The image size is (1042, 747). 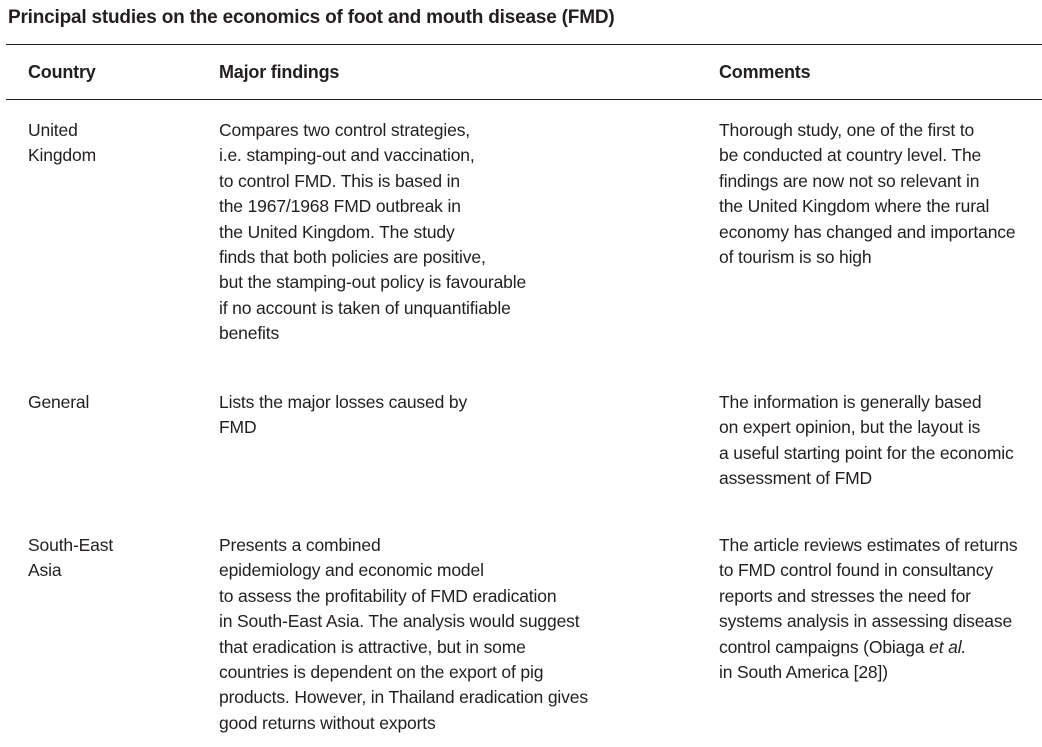 What do you see at coordinates (327, 722) in the screenshot?
I see `row-3-findings-line: good returns without exports` at bounding box center [327, 722].